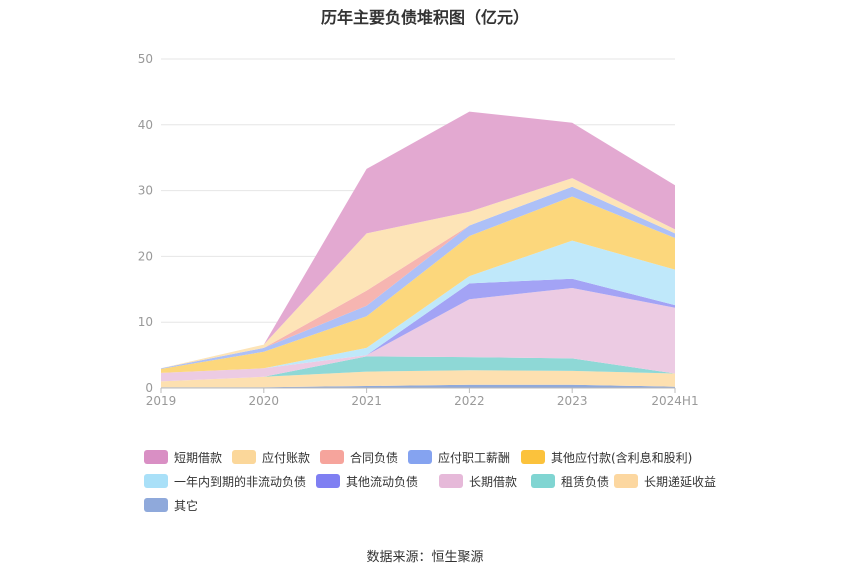  What do you see at coordinates (145, 322) in the screenshot?
I see `y-tick-label: 10` at bounding box center [145, 322].